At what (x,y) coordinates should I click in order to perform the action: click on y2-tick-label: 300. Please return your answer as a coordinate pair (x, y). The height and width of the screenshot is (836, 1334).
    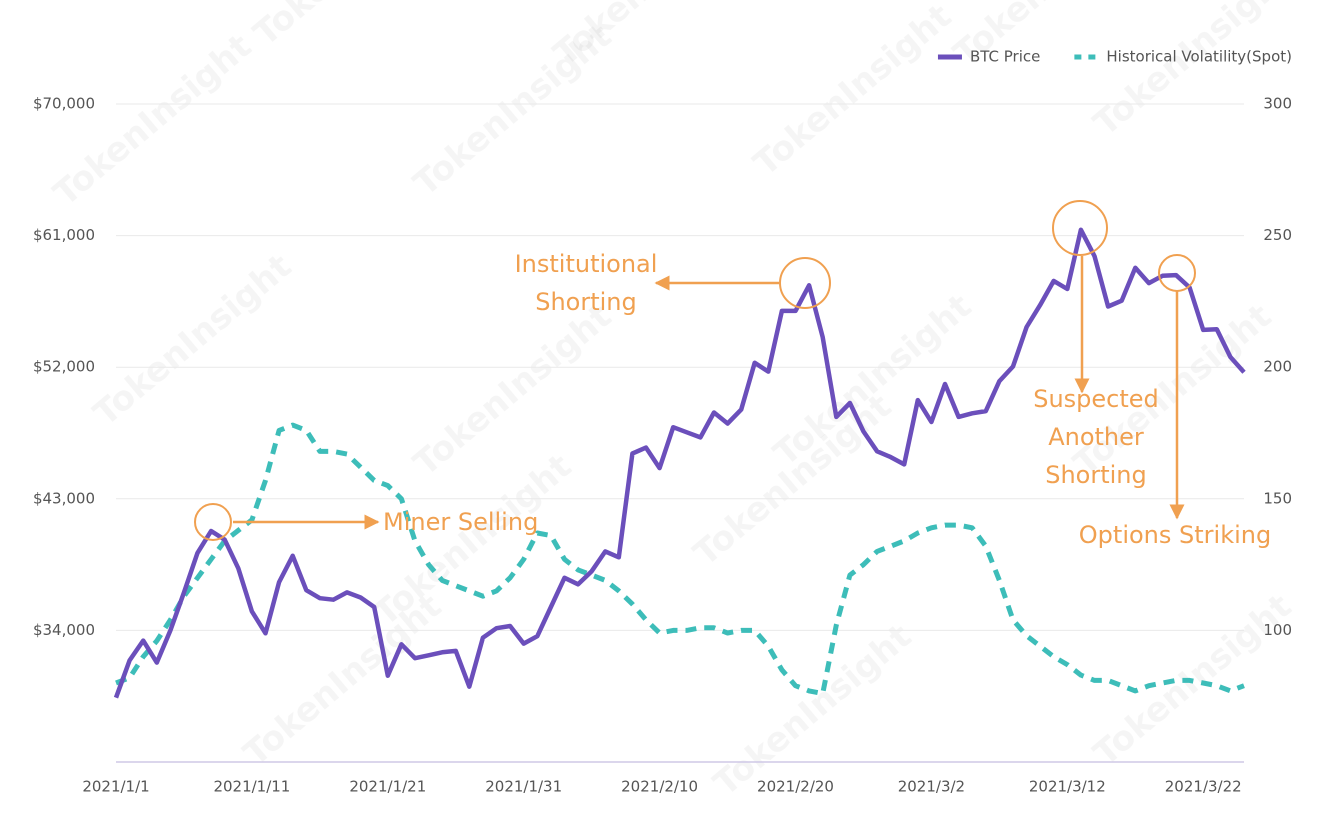
    Looking at the image, I should click on (1277, 104).